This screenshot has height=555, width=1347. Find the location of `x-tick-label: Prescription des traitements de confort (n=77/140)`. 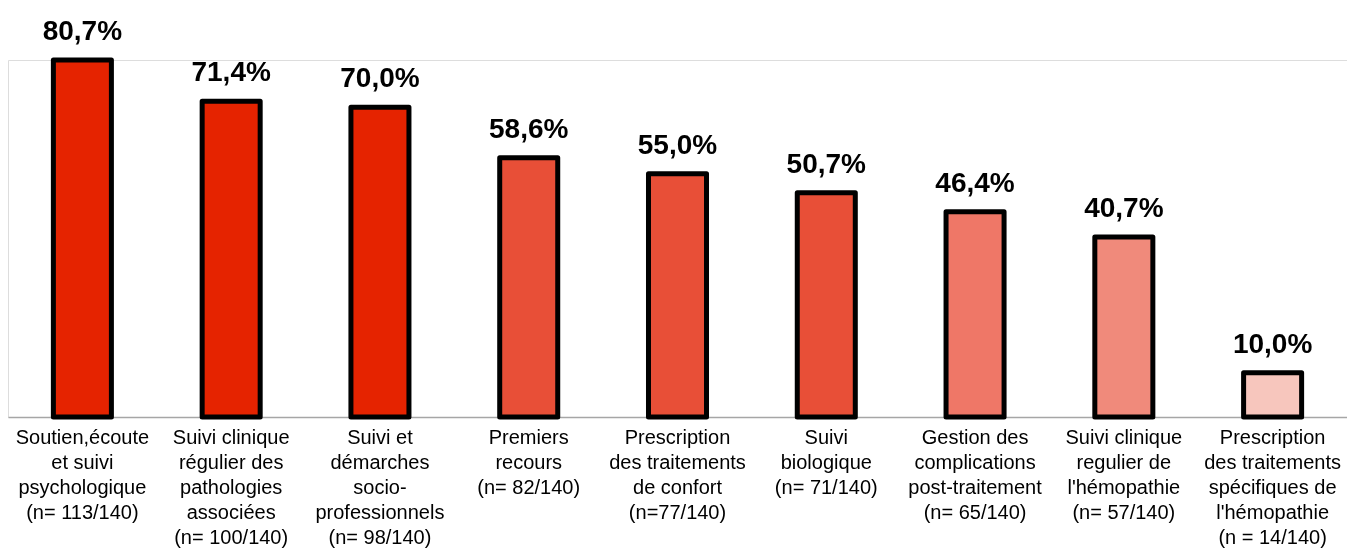

x-tick-label: Prescription des traitements de confort (n=77/140) is located at coordinates (677, 474).